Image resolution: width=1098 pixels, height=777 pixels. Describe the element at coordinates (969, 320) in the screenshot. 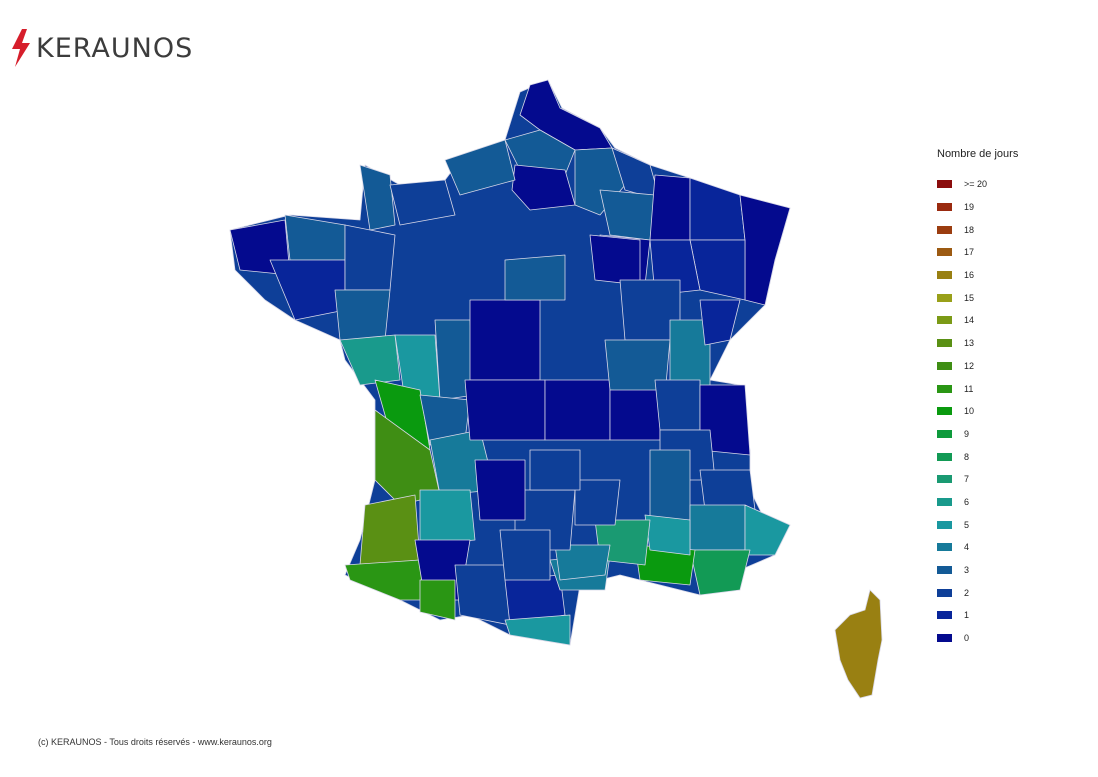

I see `legend-label: 14` at that location.